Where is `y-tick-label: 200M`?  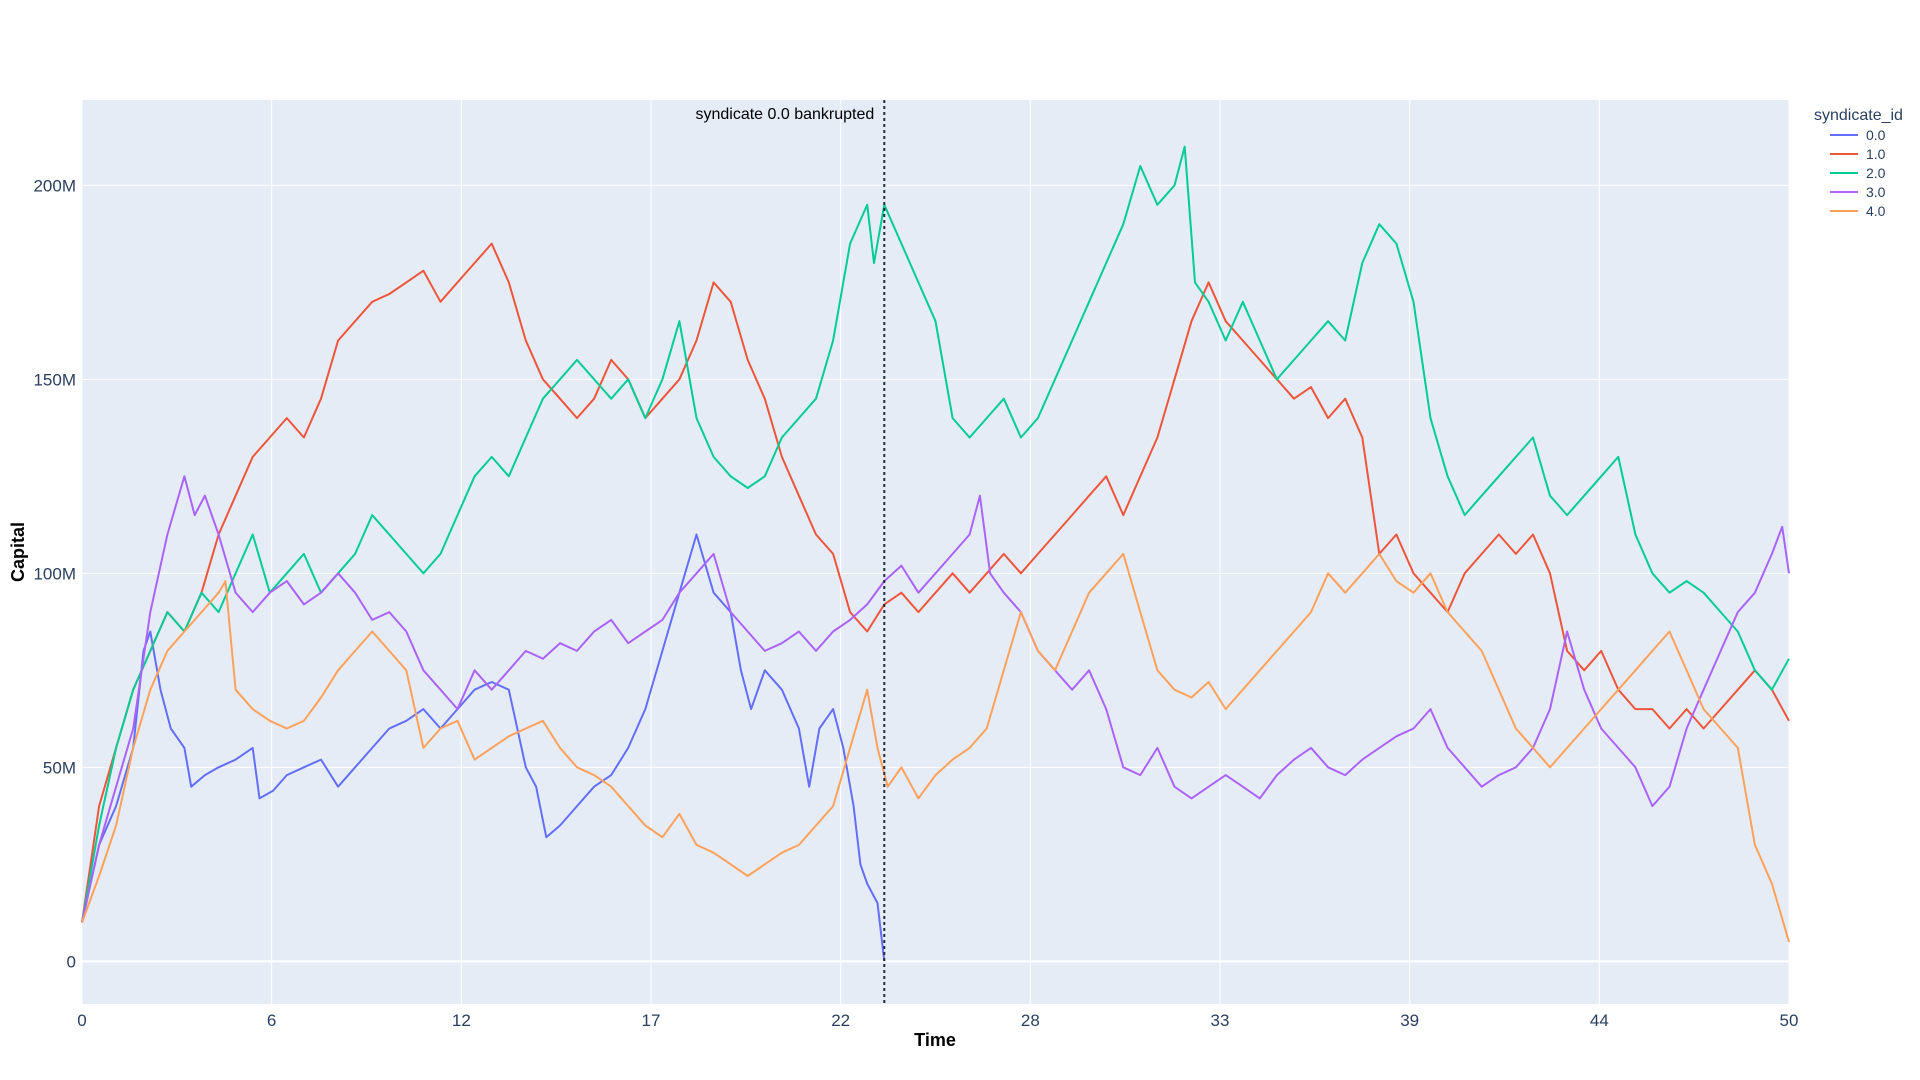
y-tick-label: 200M is located at coordinates (54, 185).